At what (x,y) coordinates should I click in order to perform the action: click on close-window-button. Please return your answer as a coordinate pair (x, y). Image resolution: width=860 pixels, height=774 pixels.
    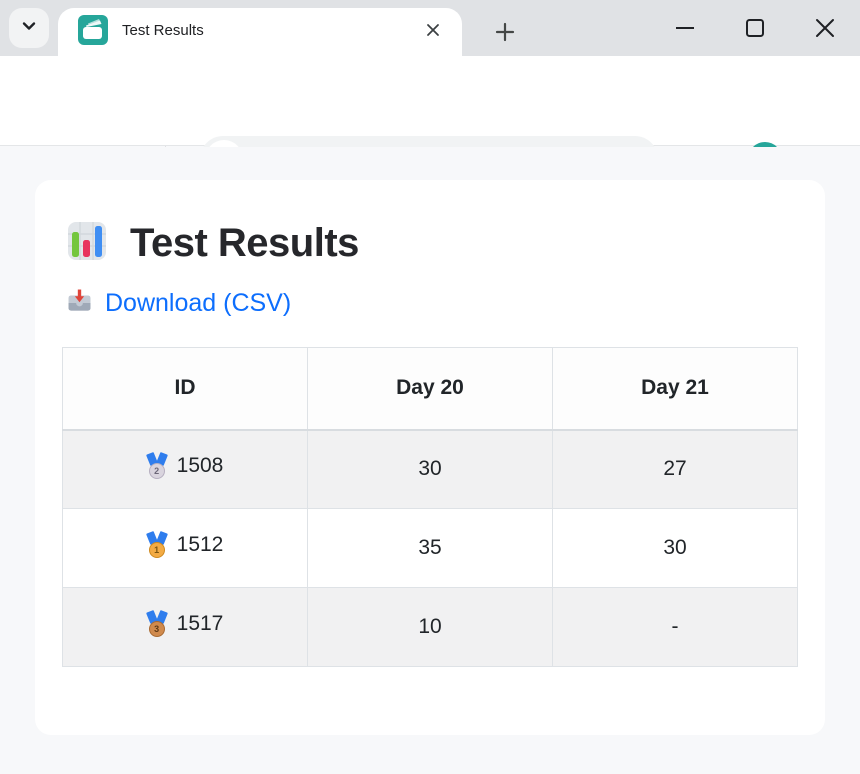
    Looking at the image, I should click on (825, 28).